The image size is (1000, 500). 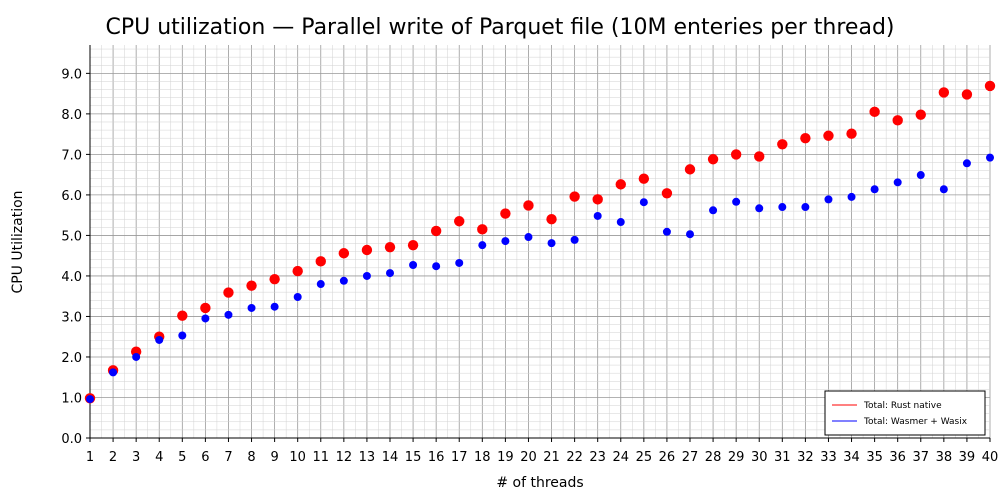 I want to click on y-tick-label: 1.0, so click(x=71, y=398).